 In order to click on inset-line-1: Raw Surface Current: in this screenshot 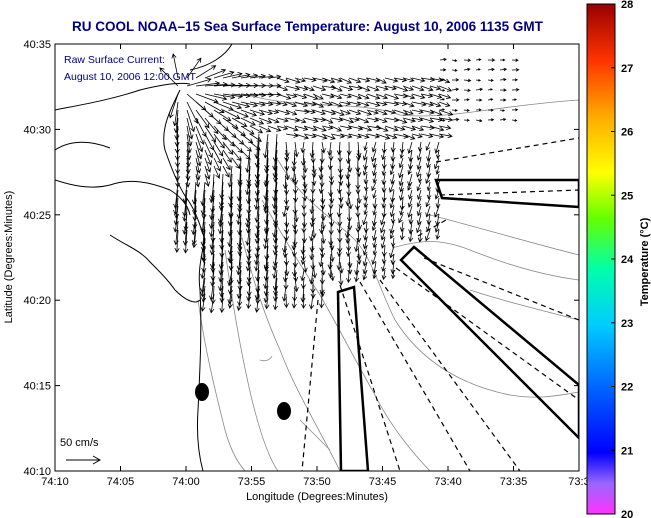, I will do `click(114, 60)`.